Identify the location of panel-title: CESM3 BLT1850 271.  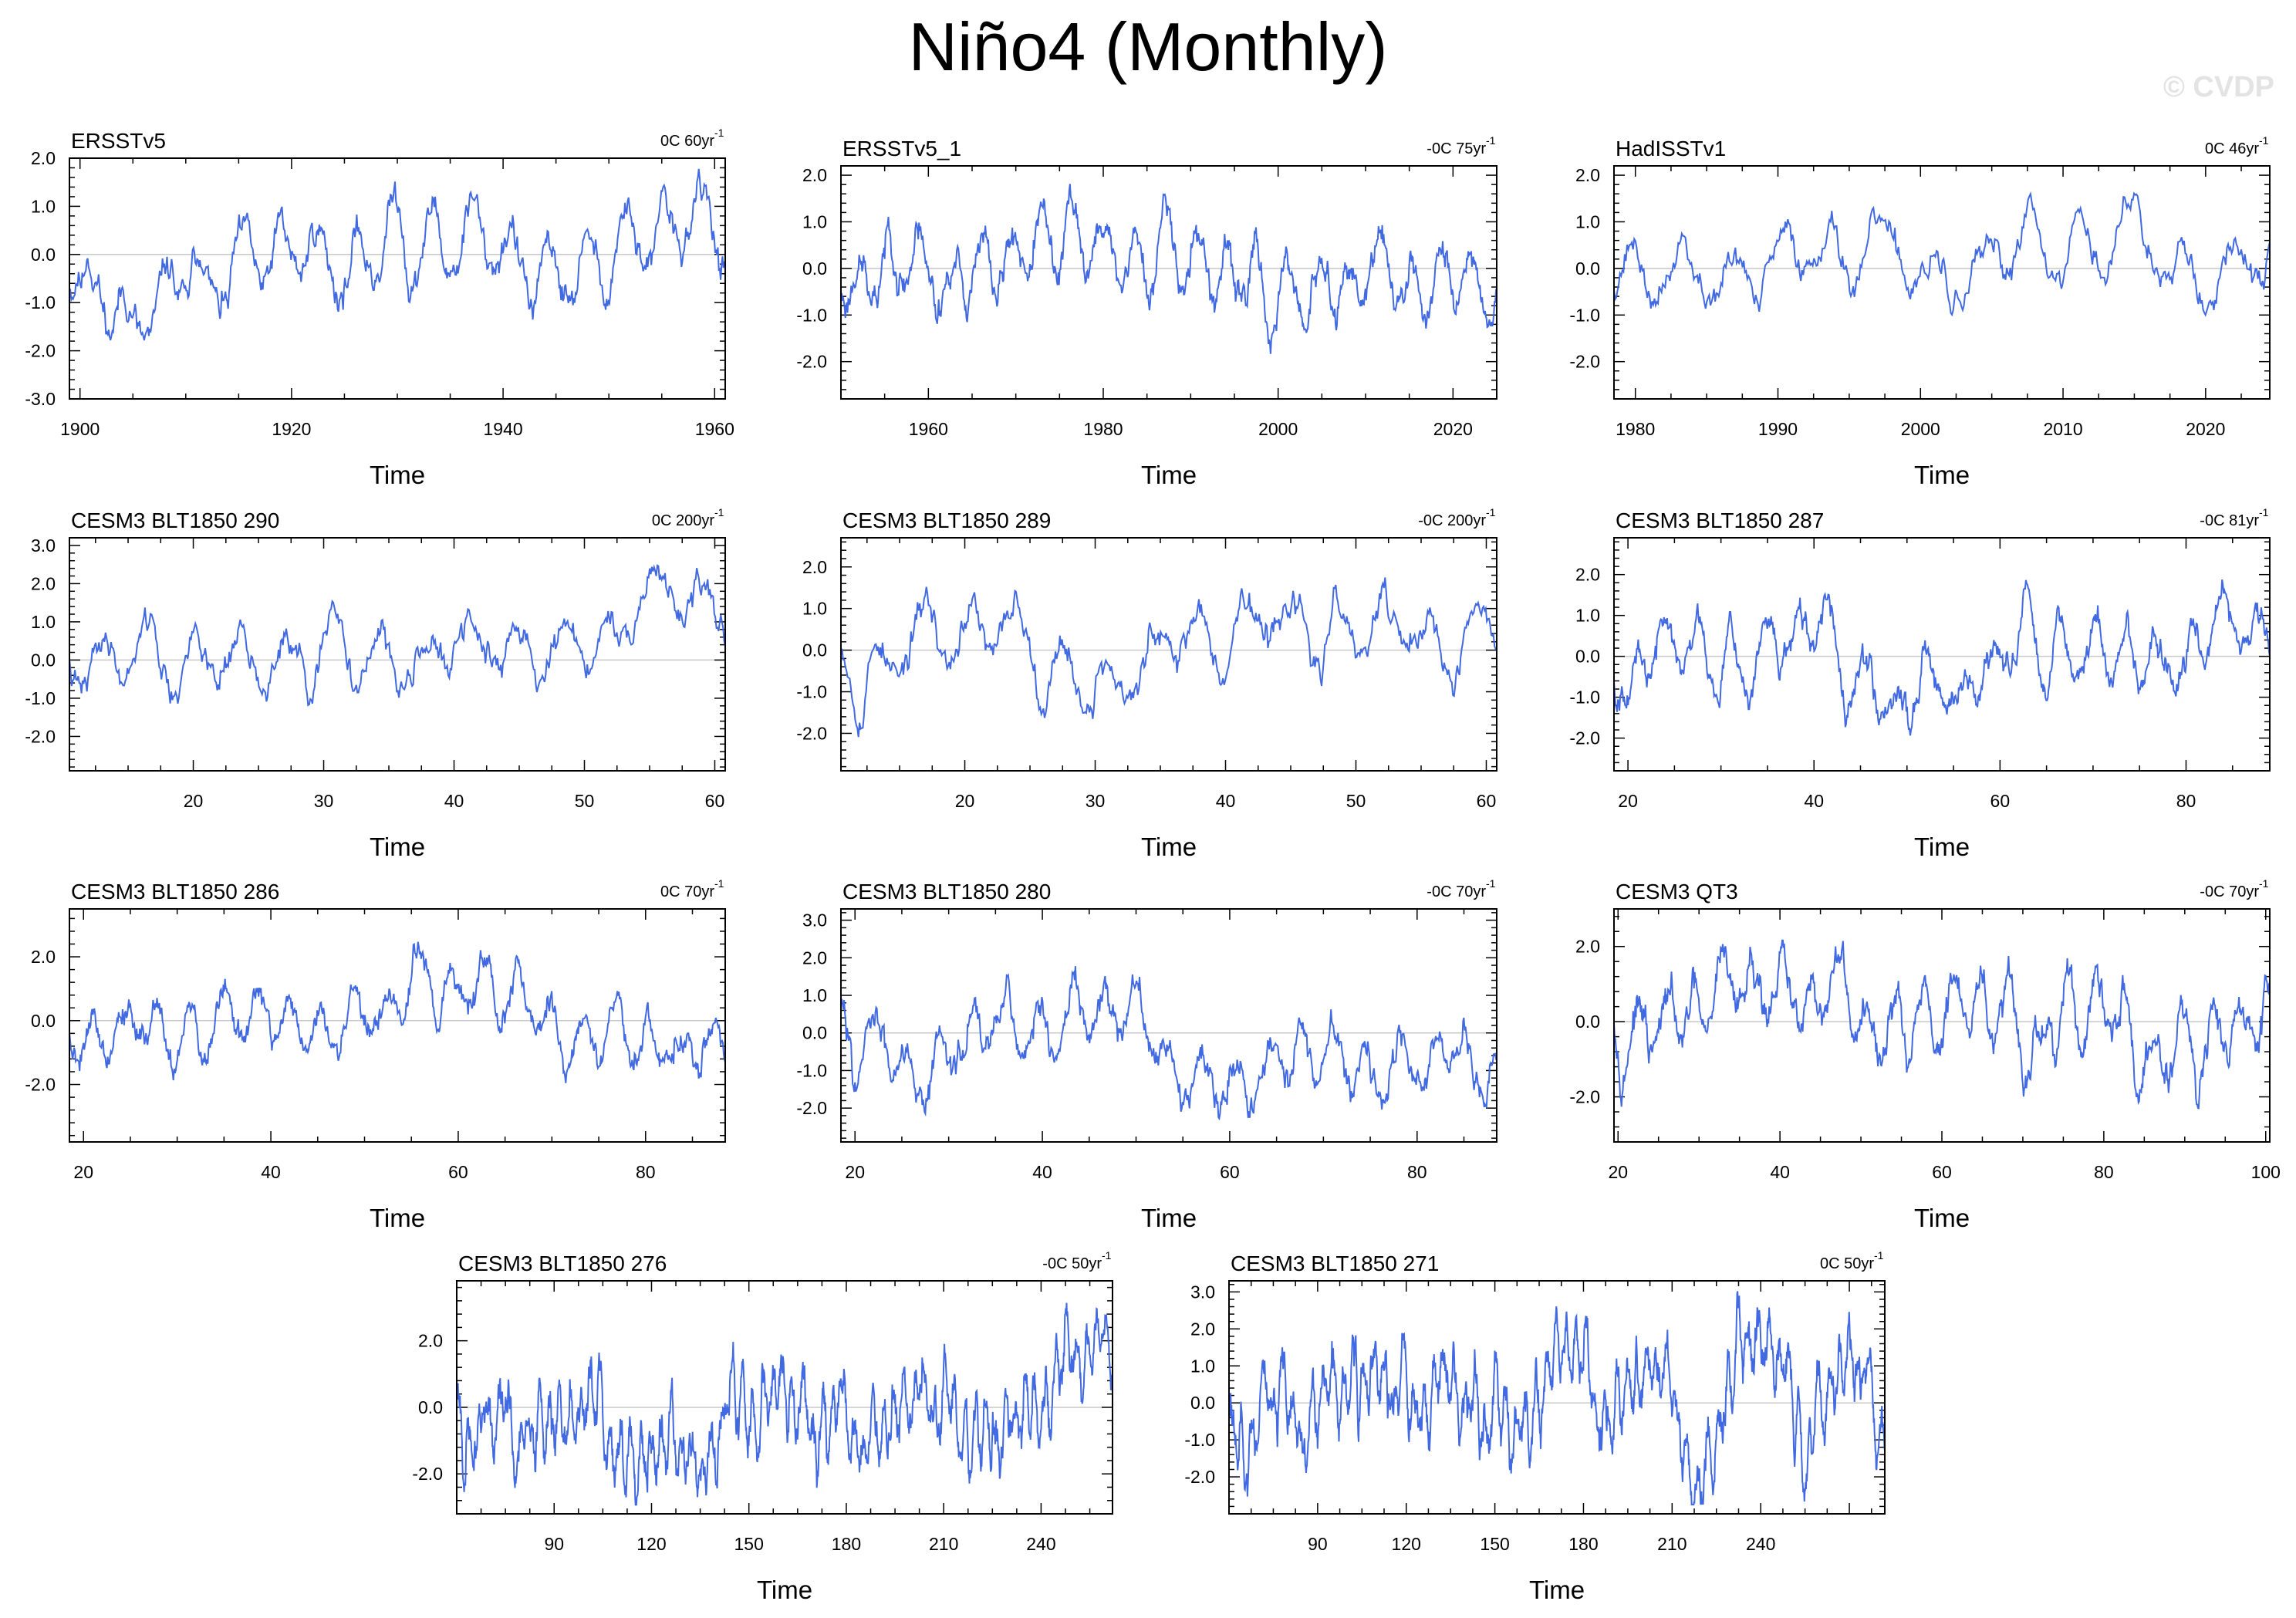
(1335, 1263).